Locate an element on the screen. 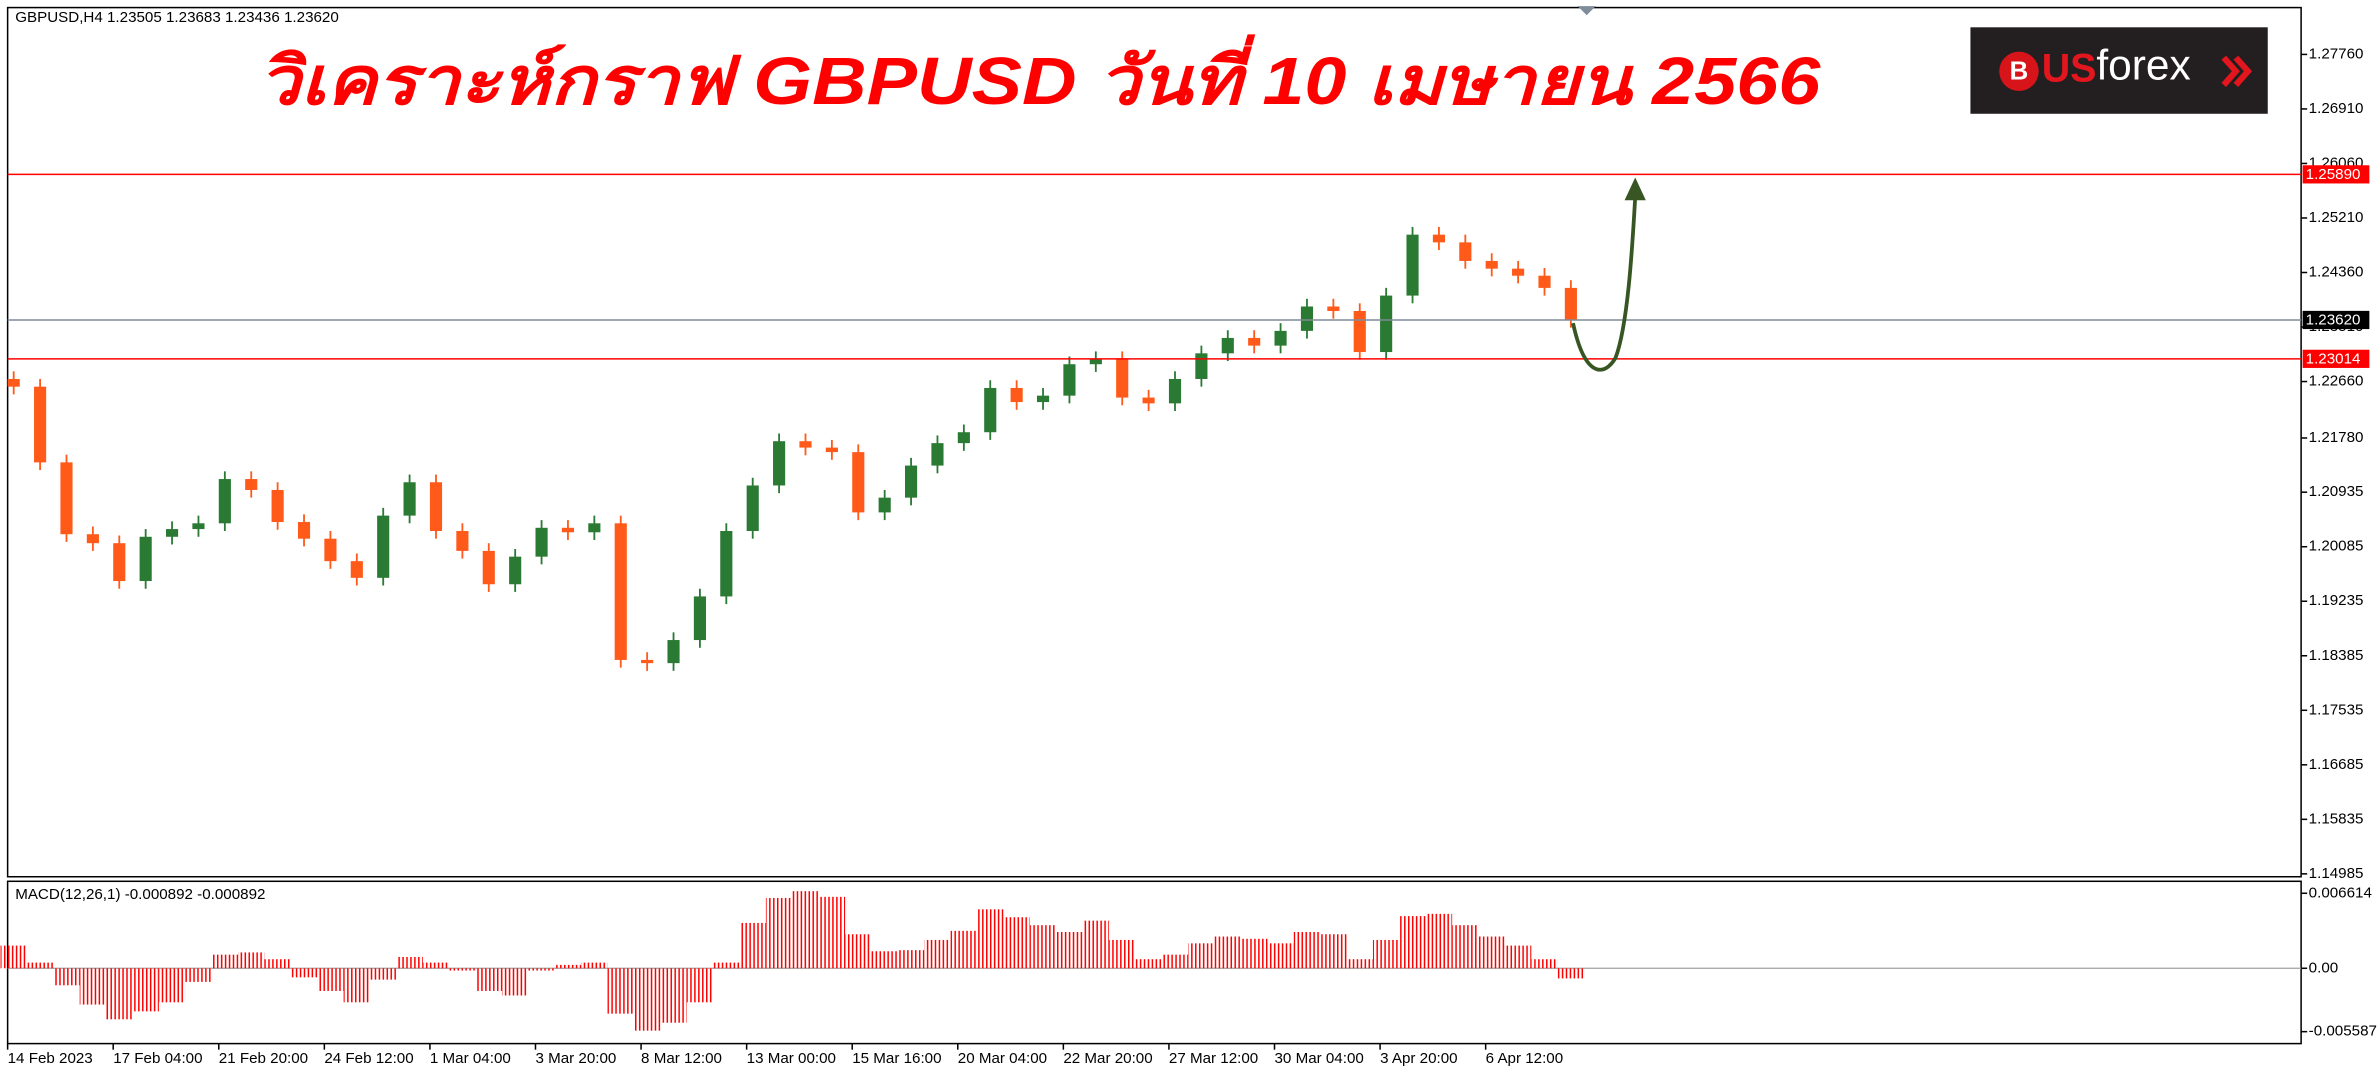 The height and width of the screenshot is (1080, 2377). x-tick-label: 13 Mar 00:00 is located at coordinates (791, 1058).